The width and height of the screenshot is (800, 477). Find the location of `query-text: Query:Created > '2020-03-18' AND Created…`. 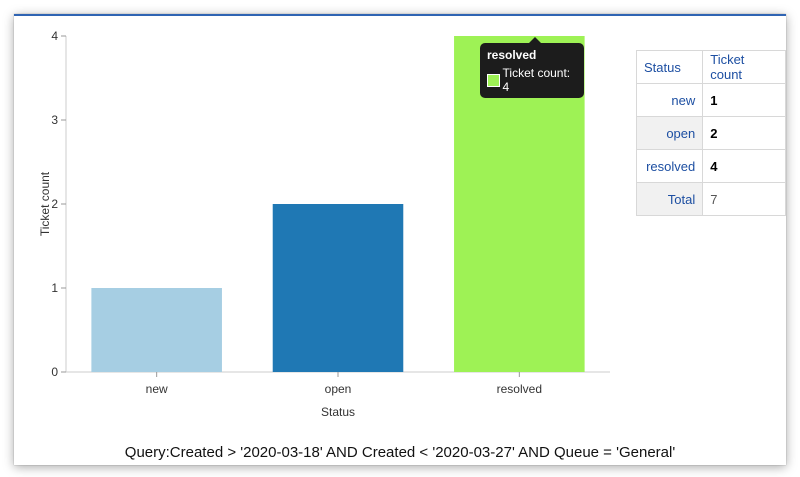

query-text: Query:Created > '2020-03-18' AND Created… is located at coordinates (400, 452).